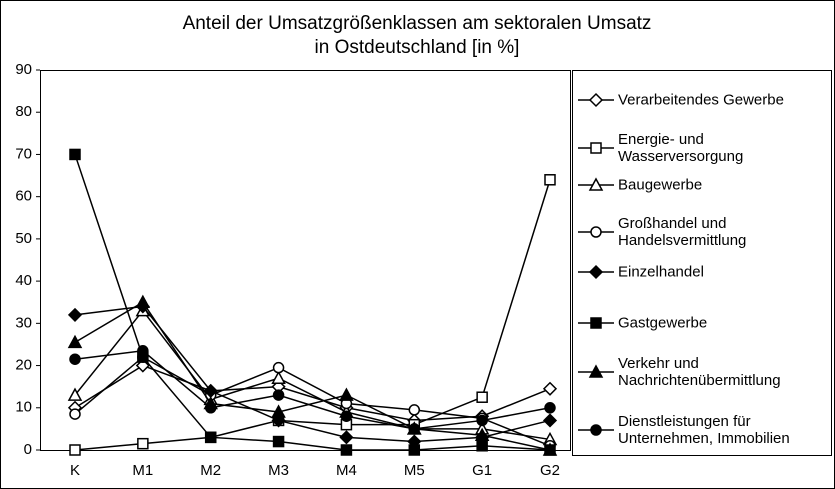  I want to click on legend-label: Verarbeitendes Gewerbe, so click(701, 100).